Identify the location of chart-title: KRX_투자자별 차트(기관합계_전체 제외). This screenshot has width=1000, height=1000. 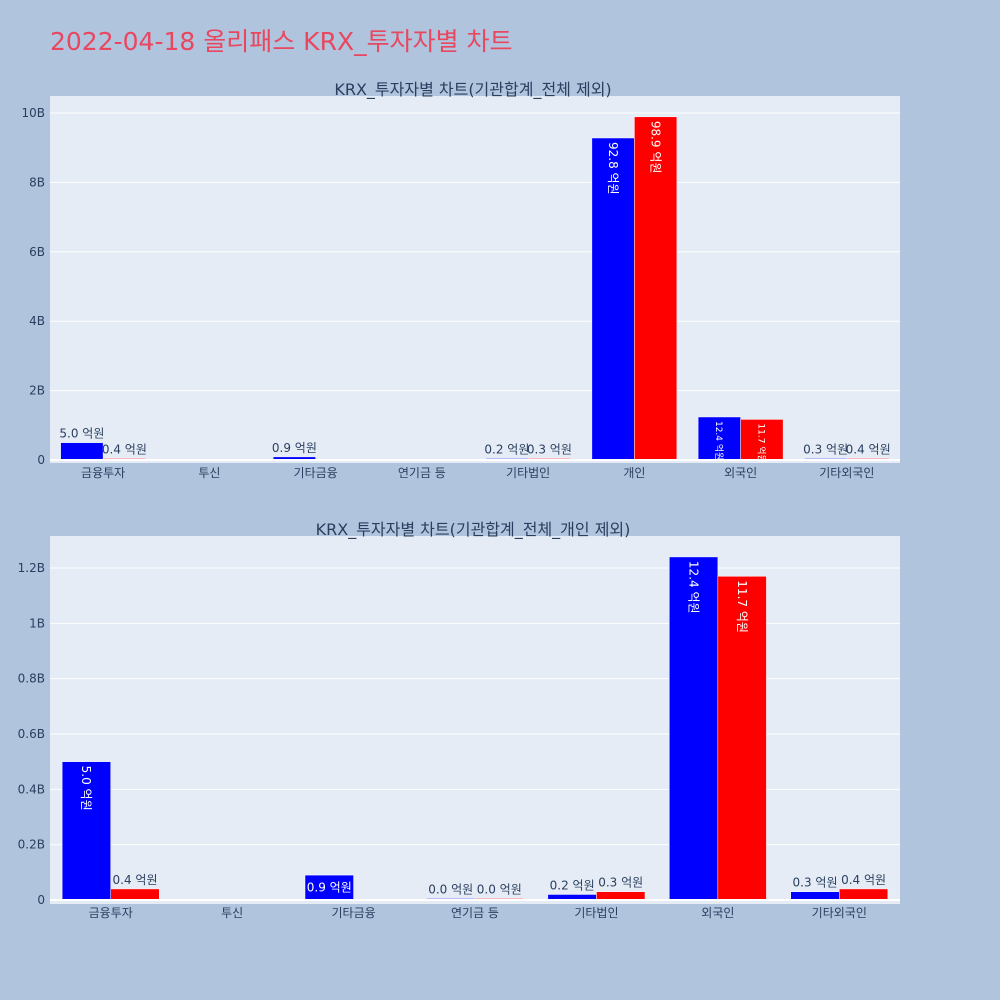
(472, 90).